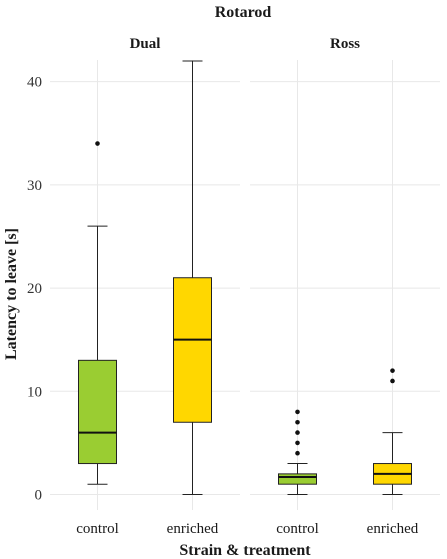 The image size is (447, 559). What do you see at coordinates (245, 550) in the screenshot?
I see `x-axis-label: Strain & treatment` at bounding box center [245, 550].